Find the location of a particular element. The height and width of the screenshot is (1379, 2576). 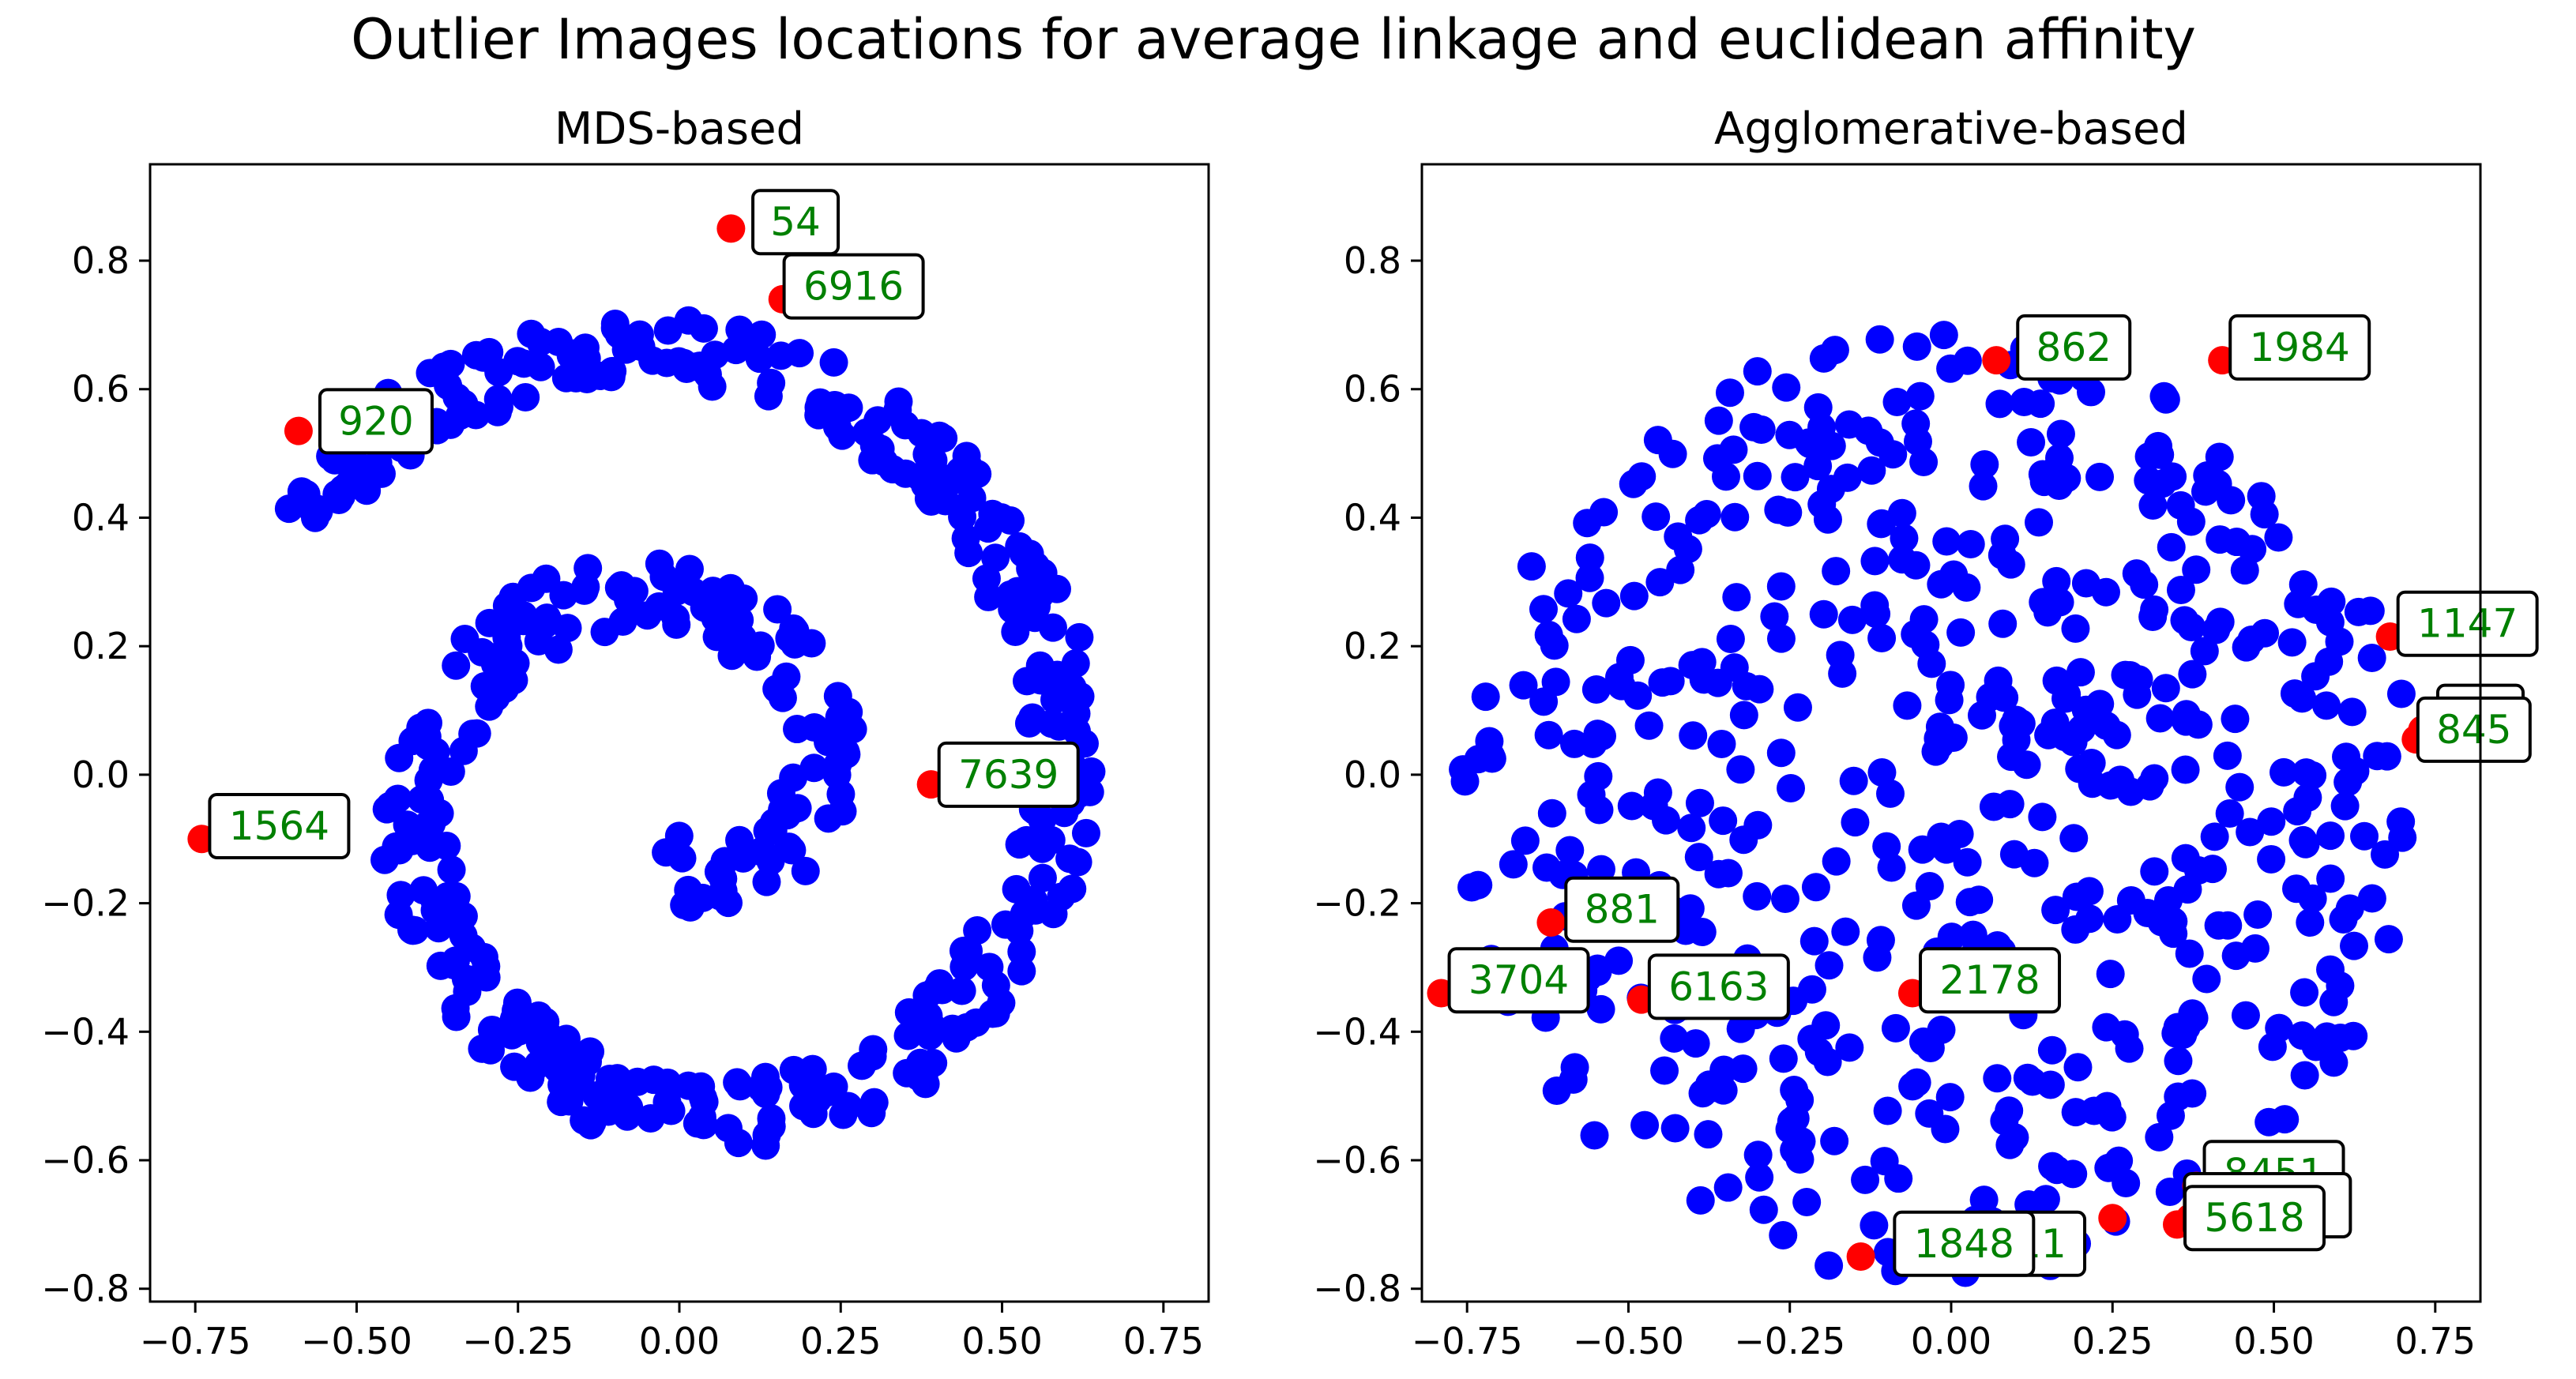

x-tick-label: 0.25 is located at coordinates (2113, 1341).